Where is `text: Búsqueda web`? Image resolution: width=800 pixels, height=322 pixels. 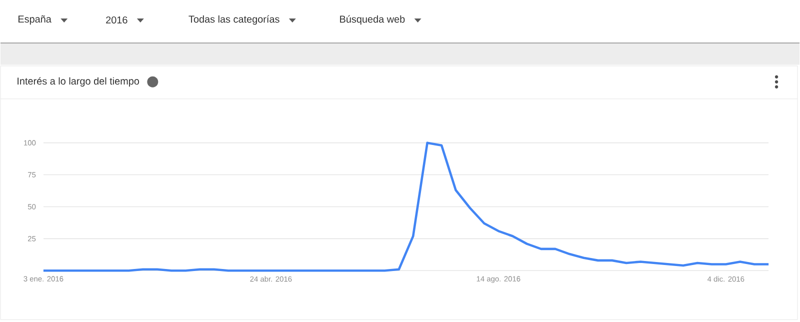
text: Búsqueda web is located at coordinates (372, 20).